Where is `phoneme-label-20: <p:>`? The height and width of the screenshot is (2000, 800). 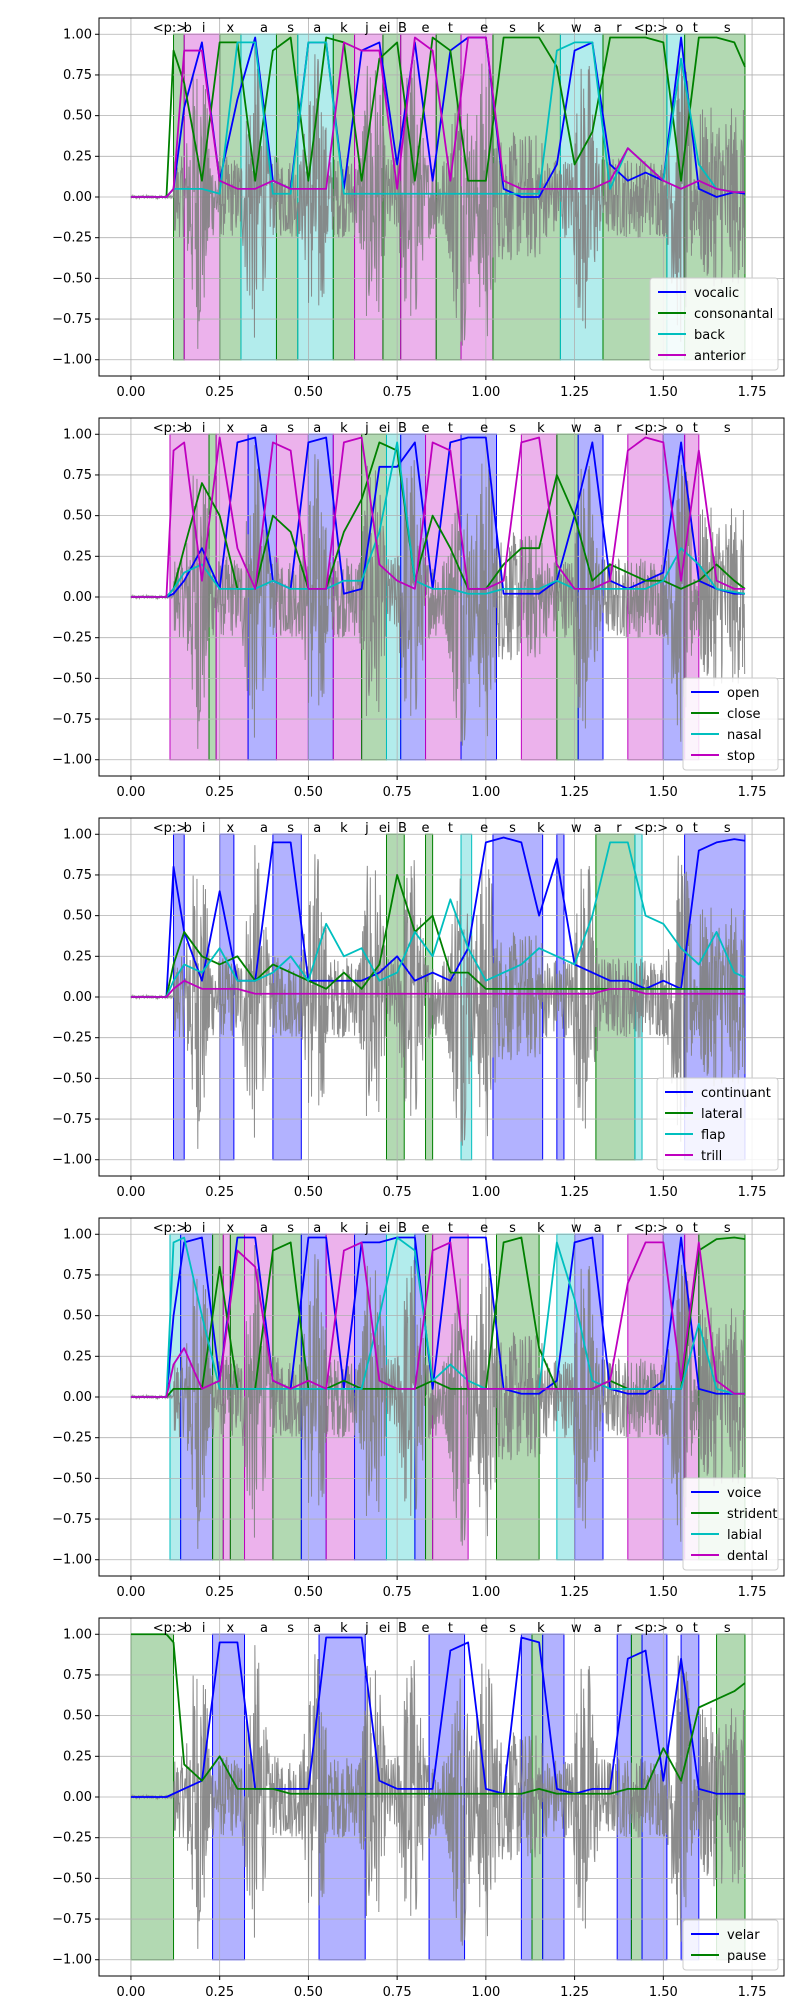
phoneme-label-20: <p:> is located at coordinates (651, 828).